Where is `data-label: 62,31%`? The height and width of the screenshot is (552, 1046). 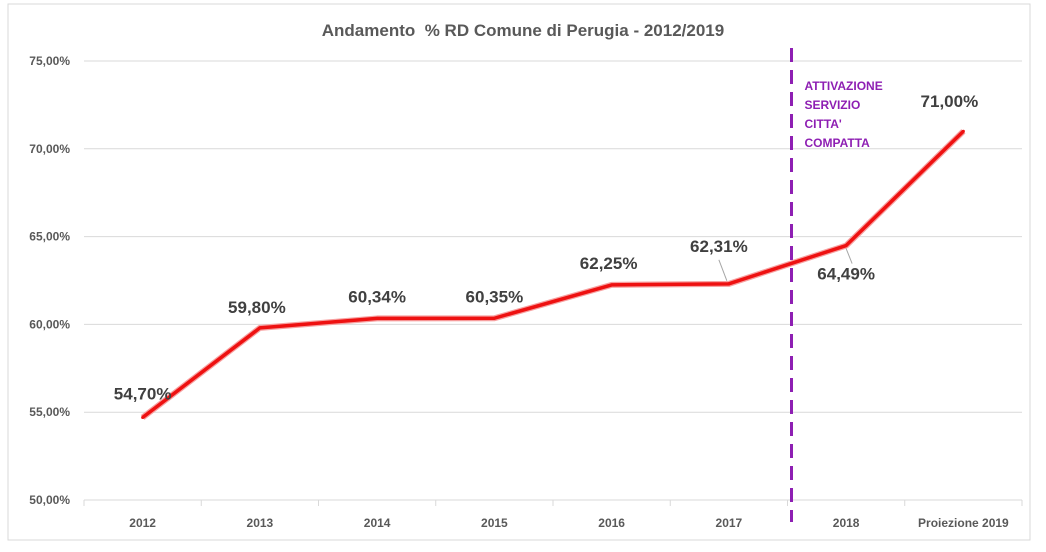
data-label: 62,31% is located at coordinates (719, 246).